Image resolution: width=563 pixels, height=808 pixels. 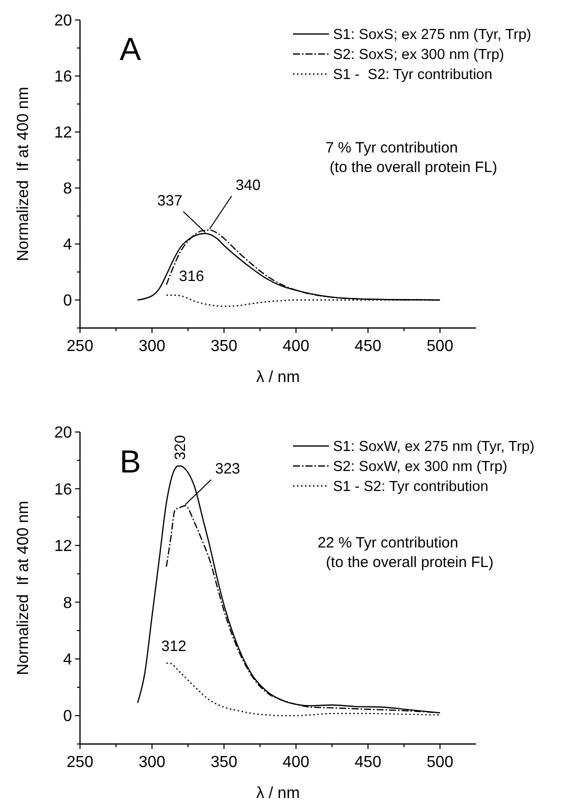 I want to click on annotation: 22 % Tyr contribution (to the overall protein FL), so click(x=406, y=552).